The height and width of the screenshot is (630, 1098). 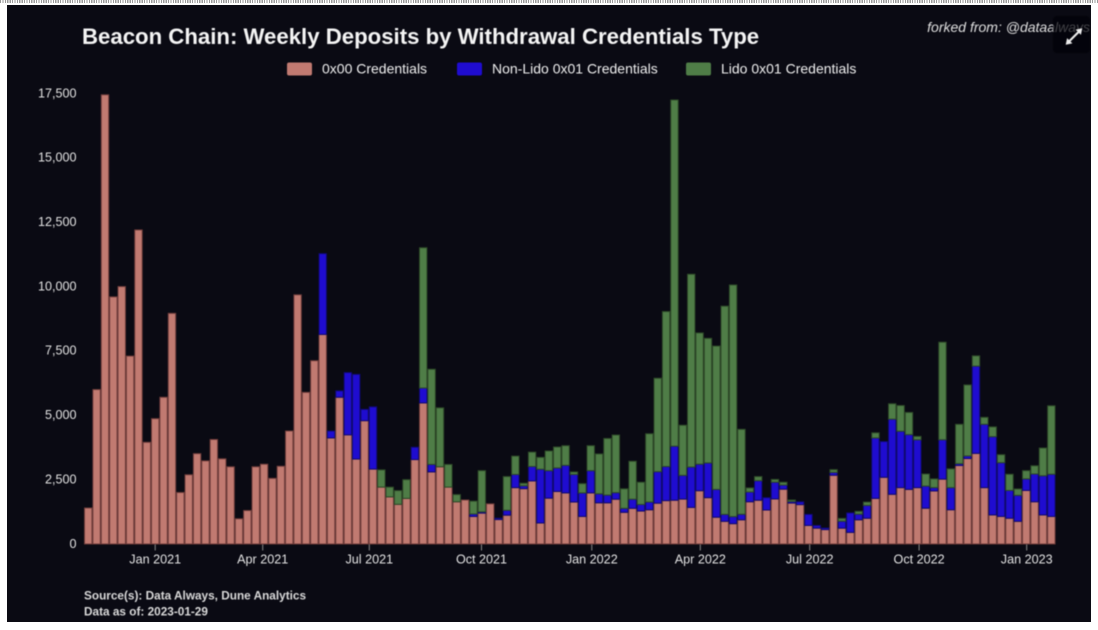 What do you see at coordinates (195, 596) in the screenshot?
I see `svg-text:Source(s): Data Always, Dune A: Source(s): Data Always, Dune Analytics` at bounding box center [195, 596].